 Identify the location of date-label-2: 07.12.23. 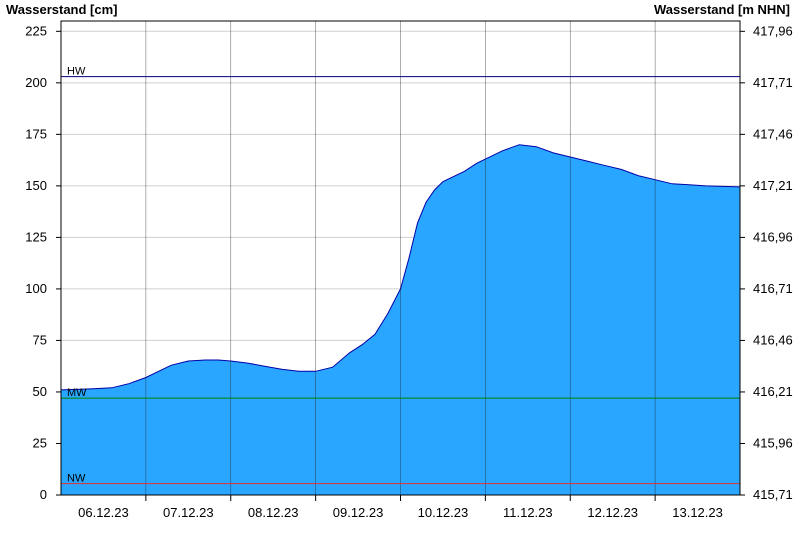
(188, 512).